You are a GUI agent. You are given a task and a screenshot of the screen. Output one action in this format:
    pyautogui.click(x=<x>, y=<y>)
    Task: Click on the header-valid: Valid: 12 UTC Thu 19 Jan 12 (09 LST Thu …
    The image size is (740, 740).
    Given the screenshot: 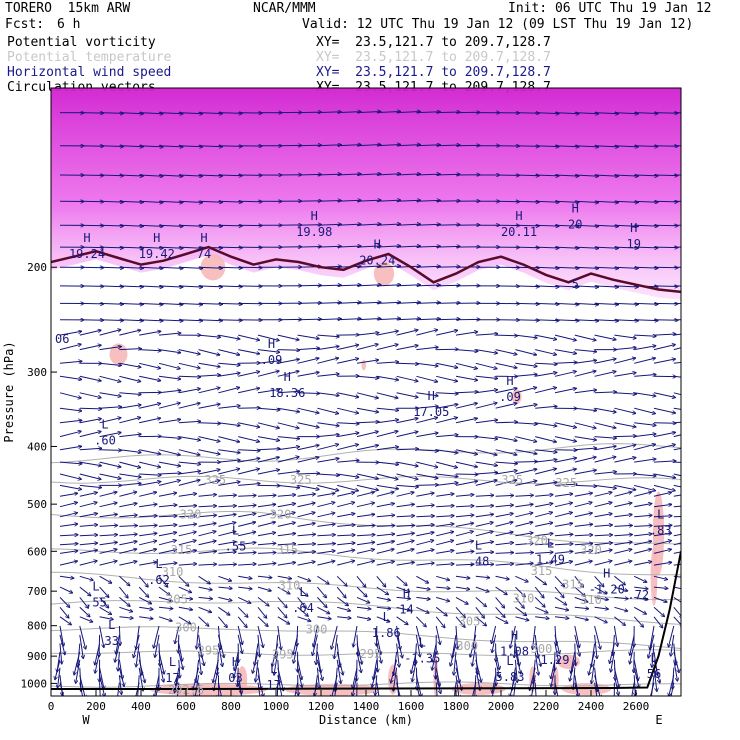 What is the action you would take?
    pyautogui.click(x=498, y=24)
    